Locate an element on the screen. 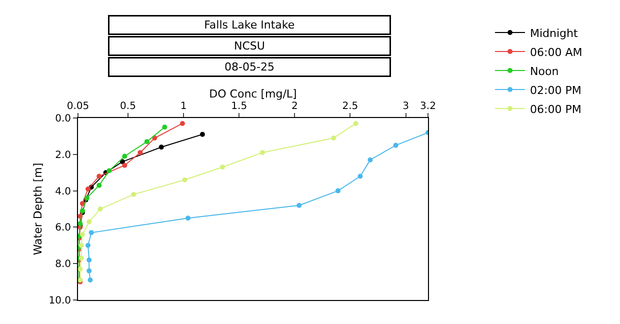  legend-label: 06:00 PM is located at coordinates (556, 109).